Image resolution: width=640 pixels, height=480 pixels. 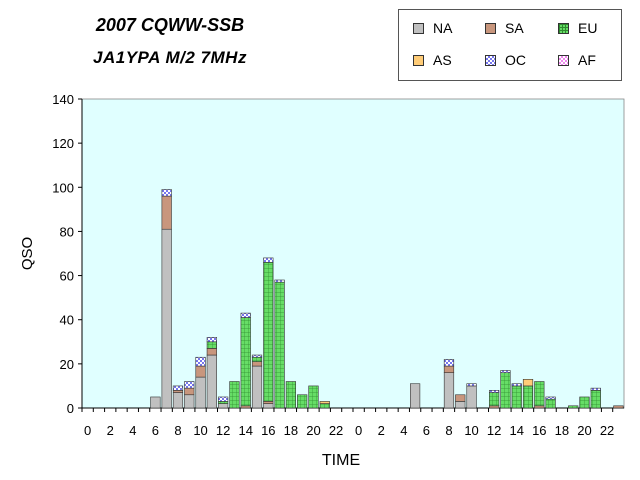 I want to click on legend-item-oc: OC, so click(x=505, y=60).